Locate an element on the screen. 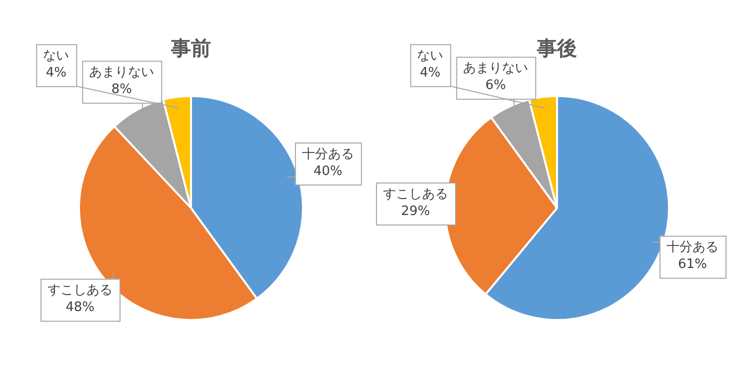  data-label: 29% is located at coordinates (415, 211).